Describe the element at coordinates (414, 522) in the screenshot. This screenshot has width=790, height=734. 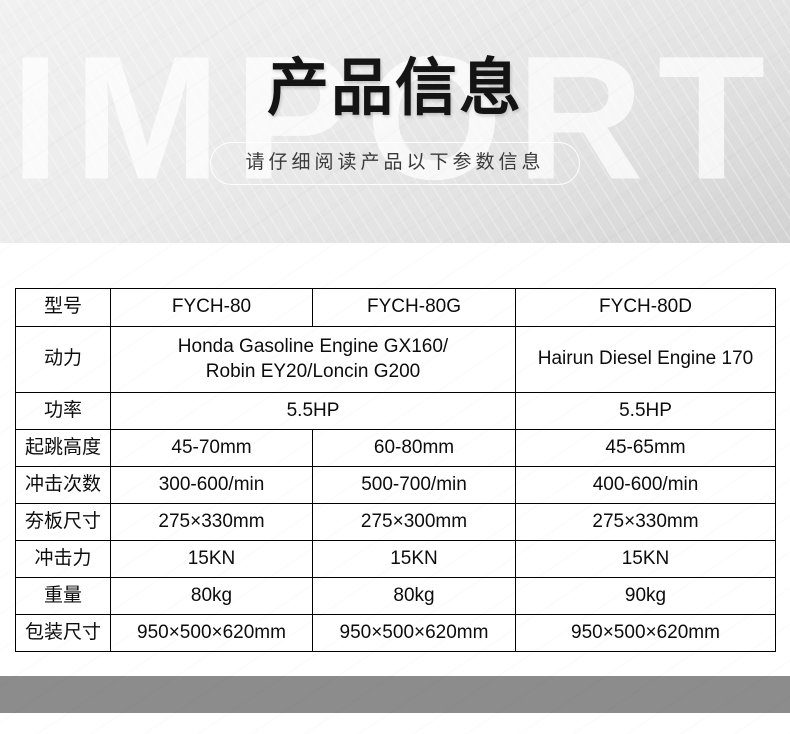
I see `cell-plate-size-col2: 275×300mm` at that location.